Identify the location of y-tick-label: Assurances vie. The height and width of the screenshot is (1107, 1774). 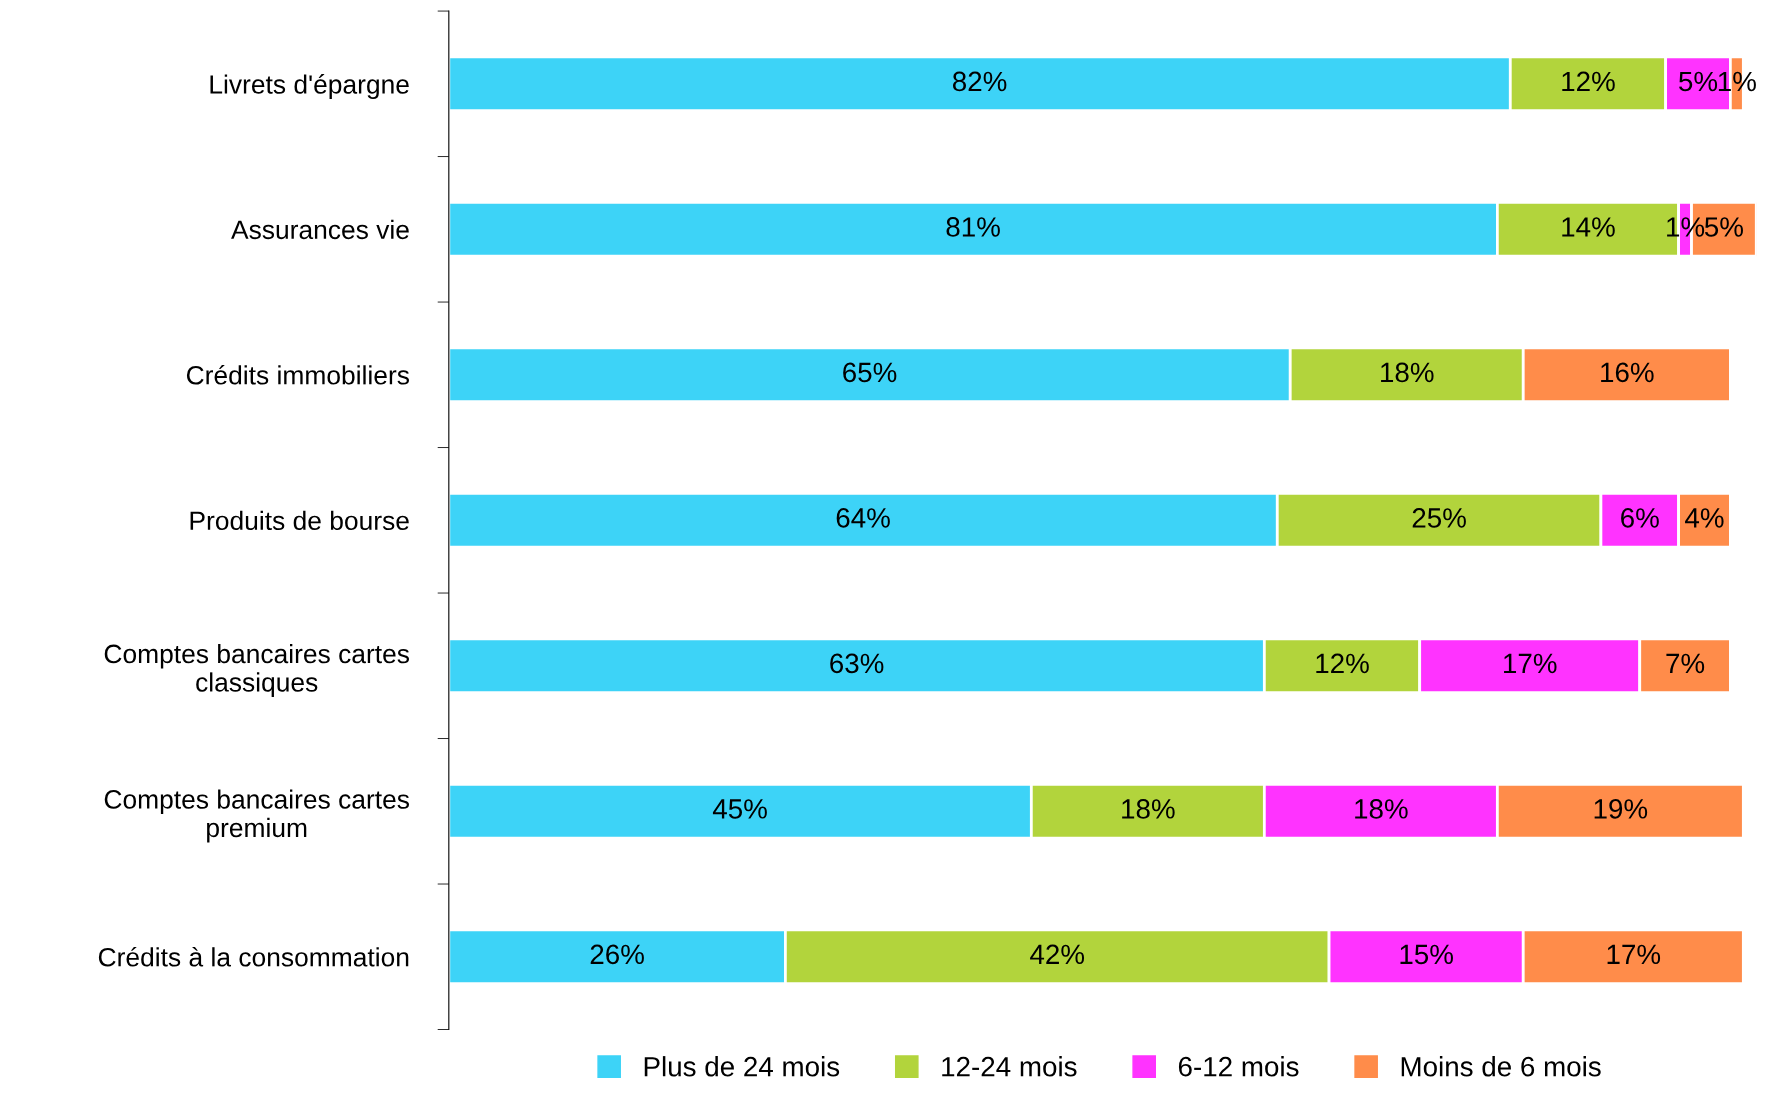
(320, 229).